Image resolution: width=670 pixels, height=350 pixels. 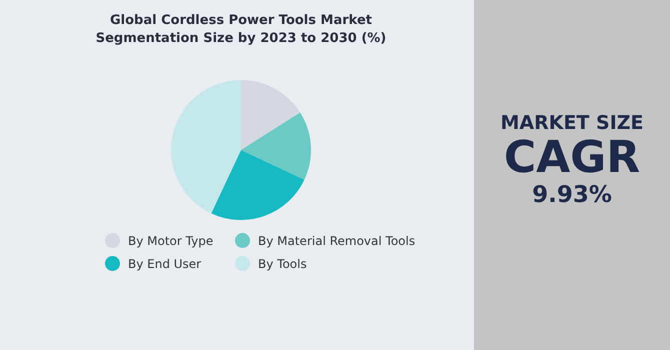 What do you see at coordinates (572, 123) in the screenshot?
I see `text: MARKET SIZE` at bounding box center [572, 123].